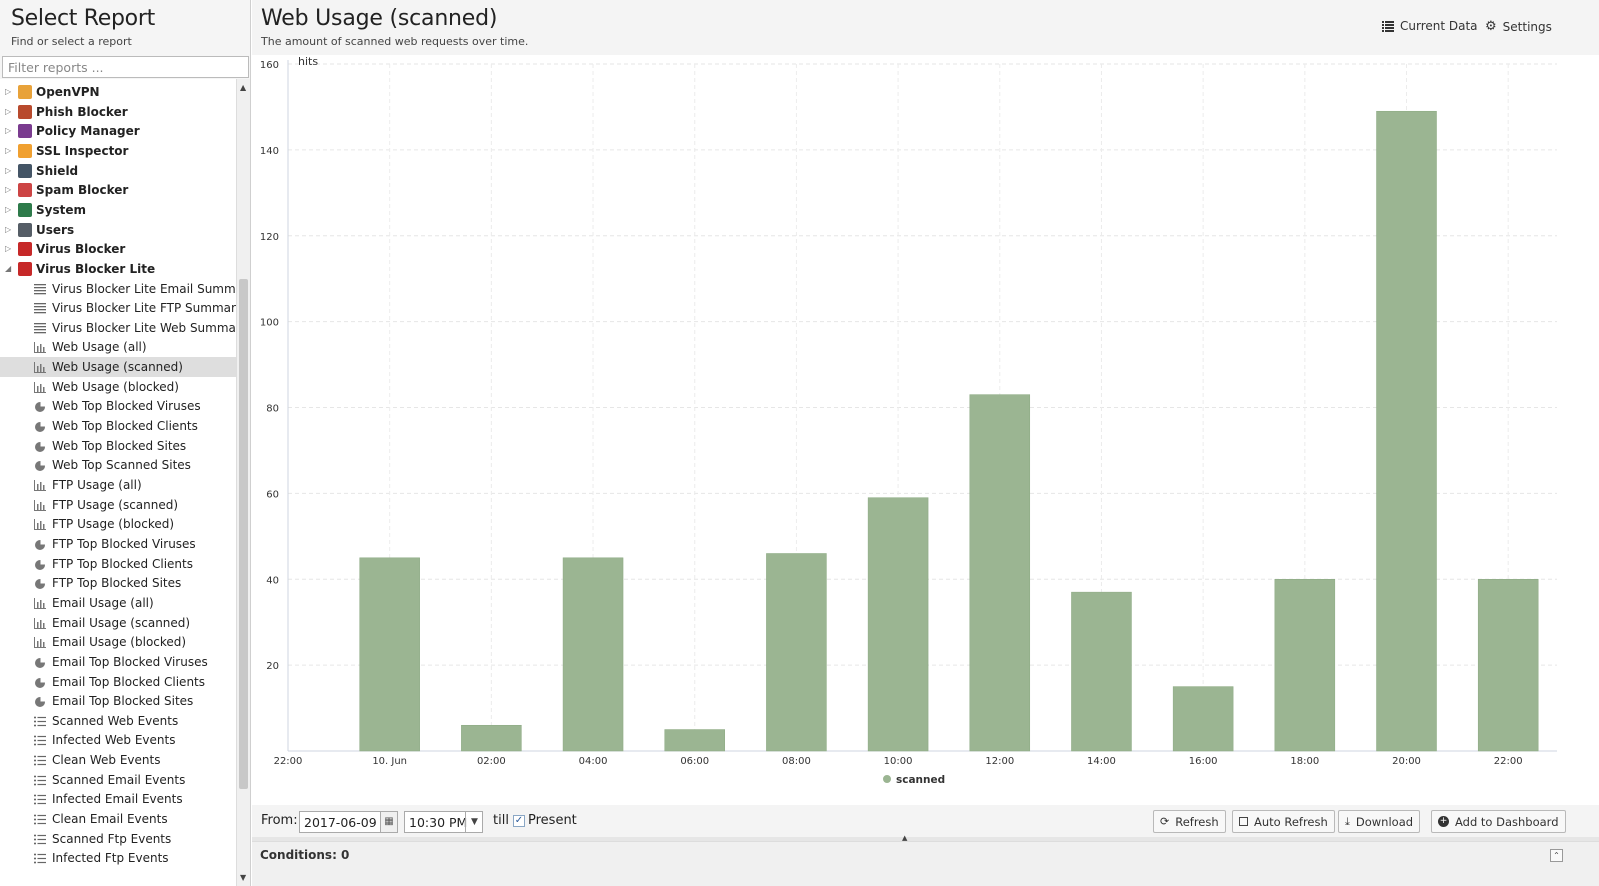 This screenshot has height=886, width=1599. What do you see at coordinates (81, 249) in the screenshot?
I see `tree-group-label: Virus Blocker` at bounding box center [81, 249].